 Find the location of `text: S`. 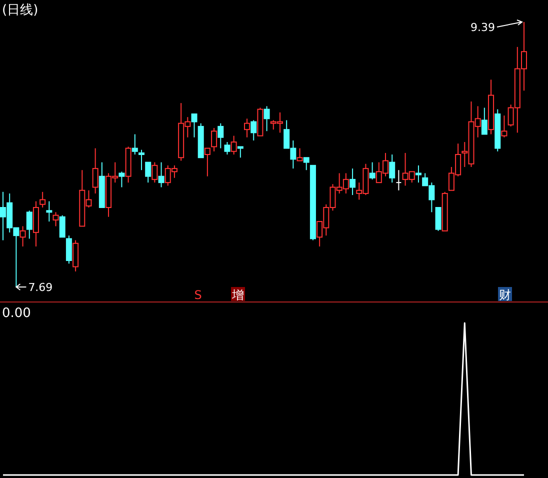

text: S is located at coordinates (198, 295).